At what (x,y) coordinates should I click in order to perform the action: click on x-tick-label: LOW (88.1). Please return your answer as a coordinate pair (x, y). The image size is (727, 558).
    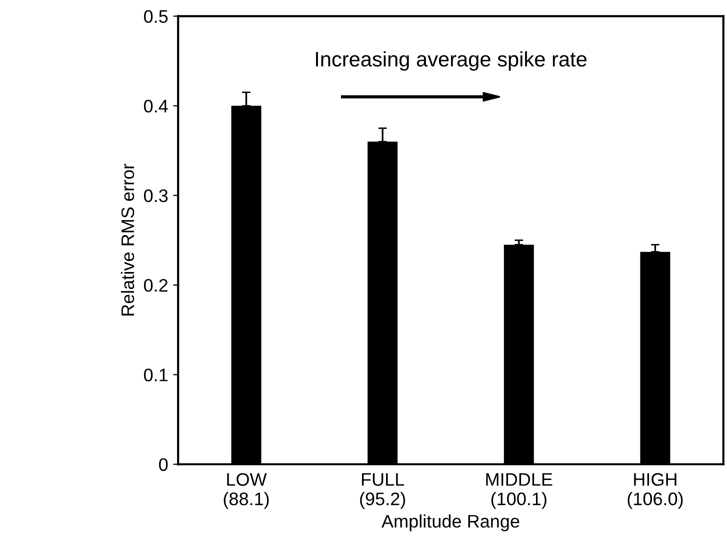
    Looking at the image, I should click on (246, 491).